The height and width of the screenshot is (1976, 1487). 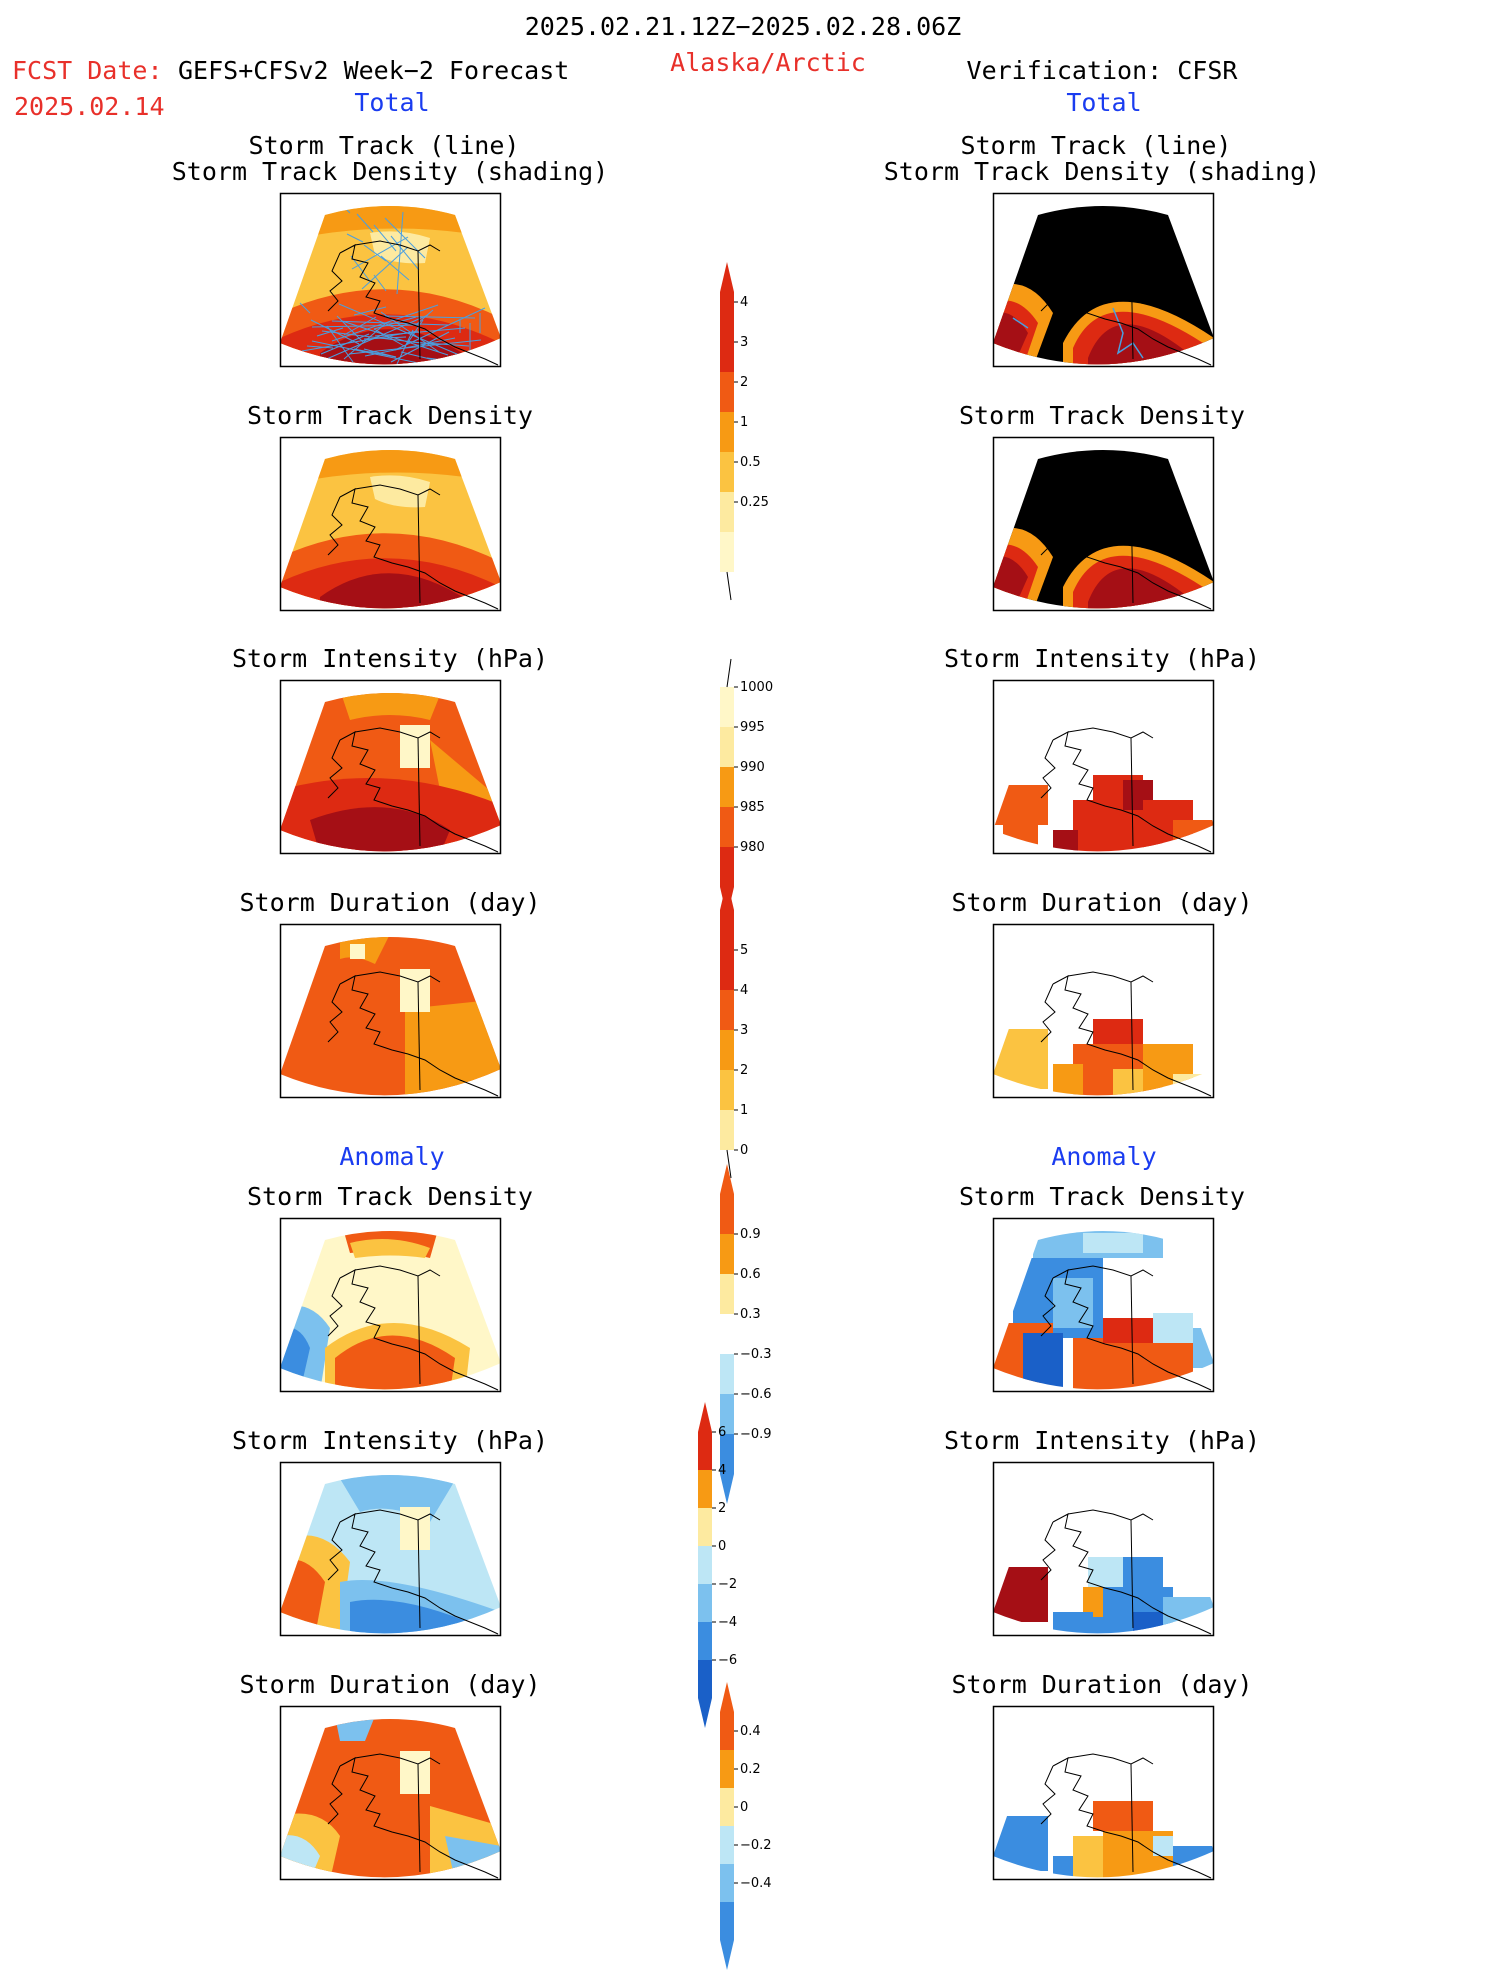 What do you see at coordinates (752, 767) in the screenshot?
I see `colorbar-tick-label: 990` at bounding box center [752, 767].